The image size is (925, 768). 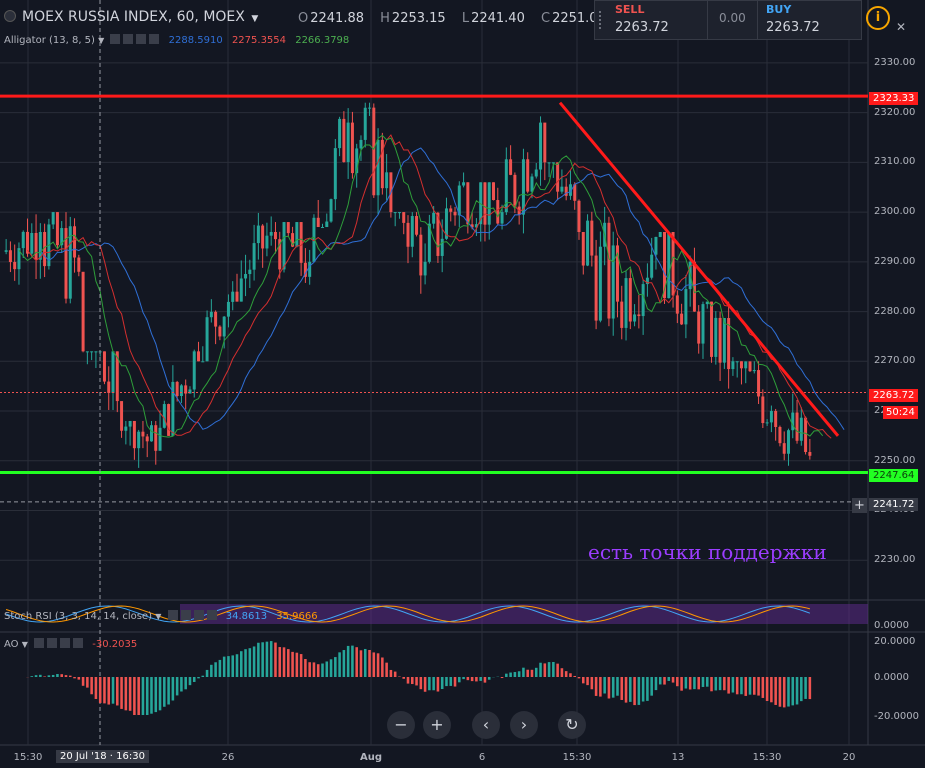 What do you see at coordinates (657, 20) in the screenshot?
I see `sell-button: SELL 2263.72` at bounding box center [657, 20].